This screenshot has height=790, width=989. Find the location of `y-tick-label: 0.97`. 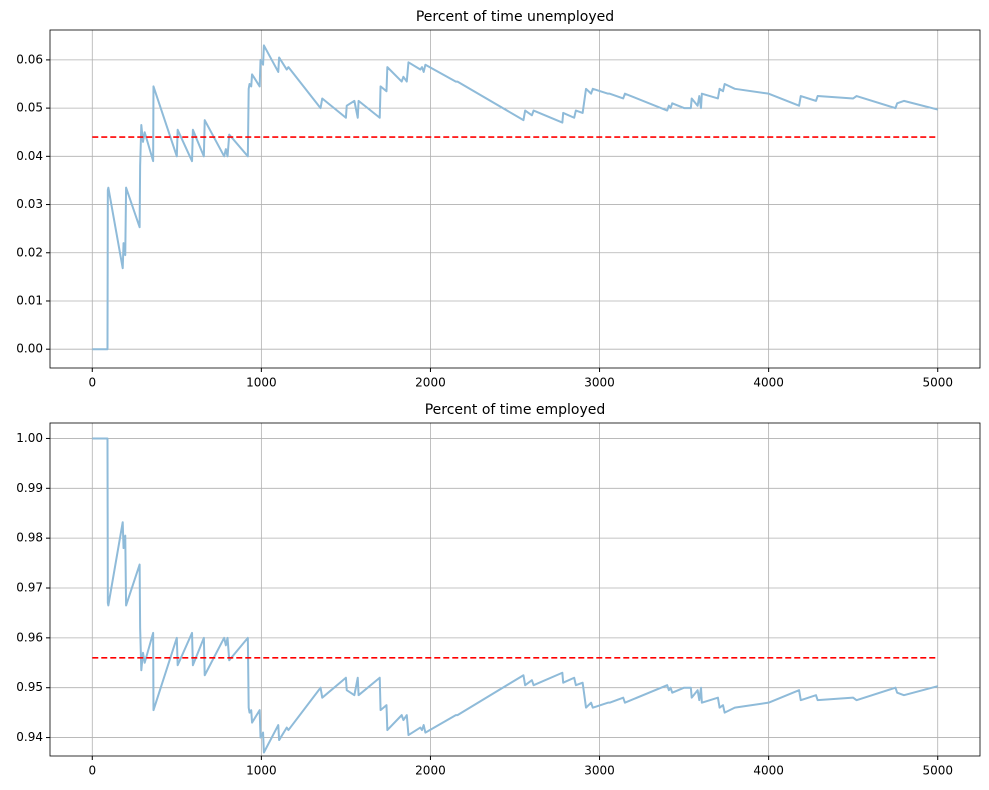

y-tick-label: 0.97 is located at coordinates (29, 588).